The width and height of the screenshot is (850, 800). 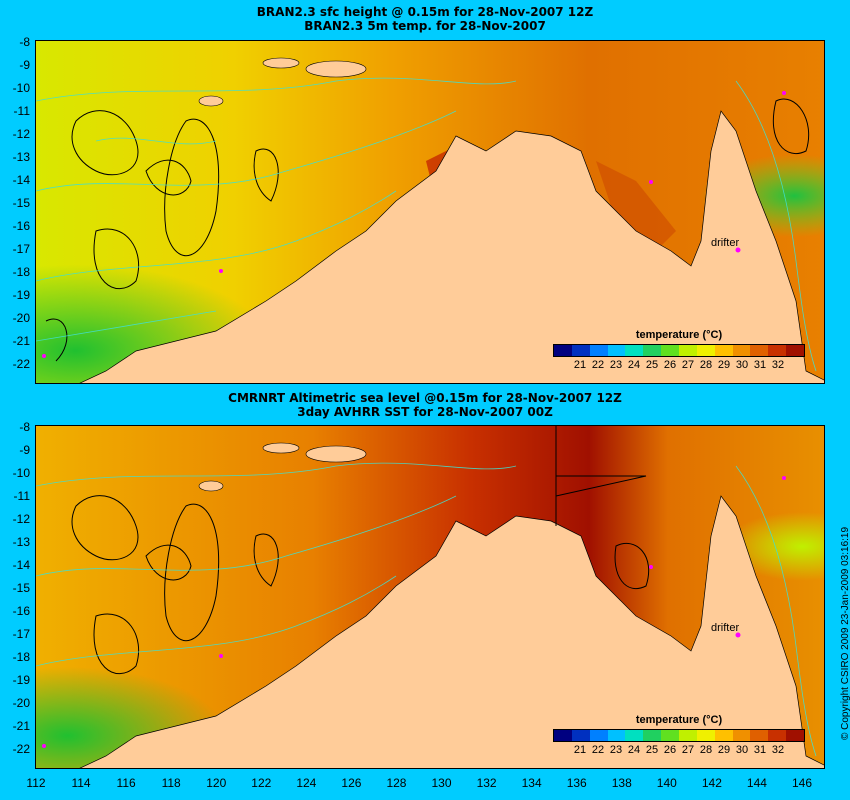 What do you see at coordinates (81, 783) in the screenshot?
I see `lon-tick-label: 114` at bounding box center [81, 783].